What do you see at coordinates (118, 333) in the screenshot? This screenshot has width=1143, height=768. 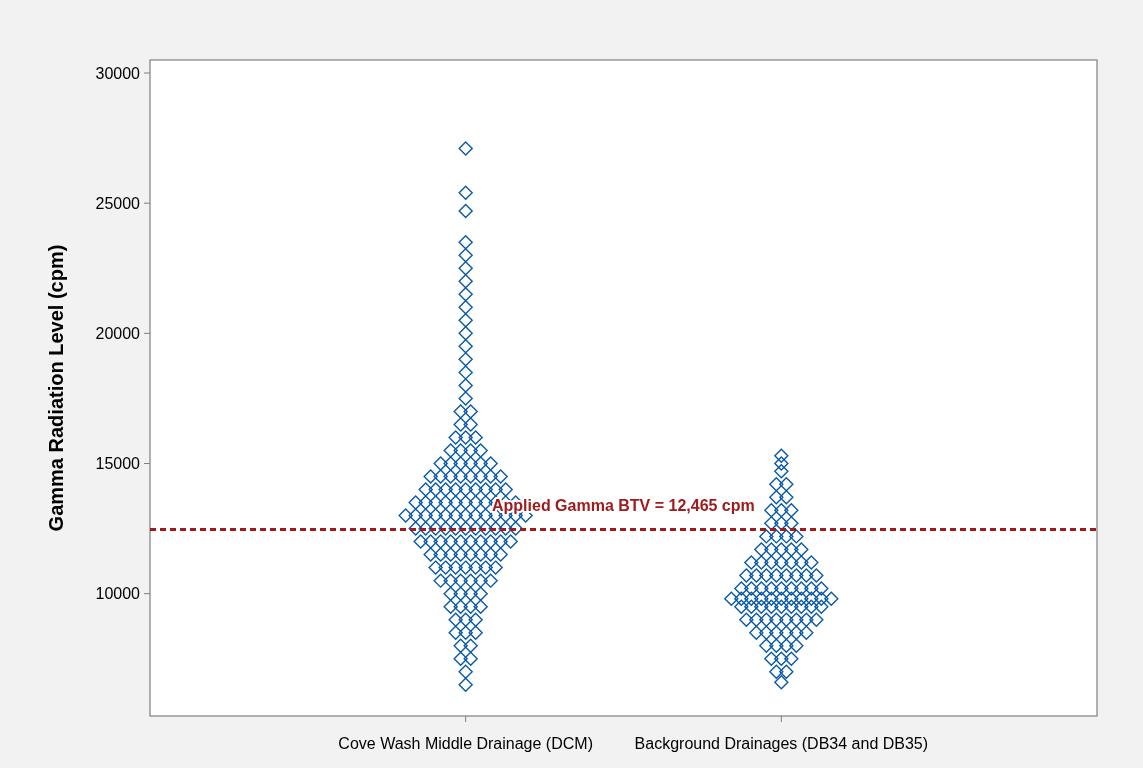 I see `y-tick-label: 20000` at bounding box center [118, 333].